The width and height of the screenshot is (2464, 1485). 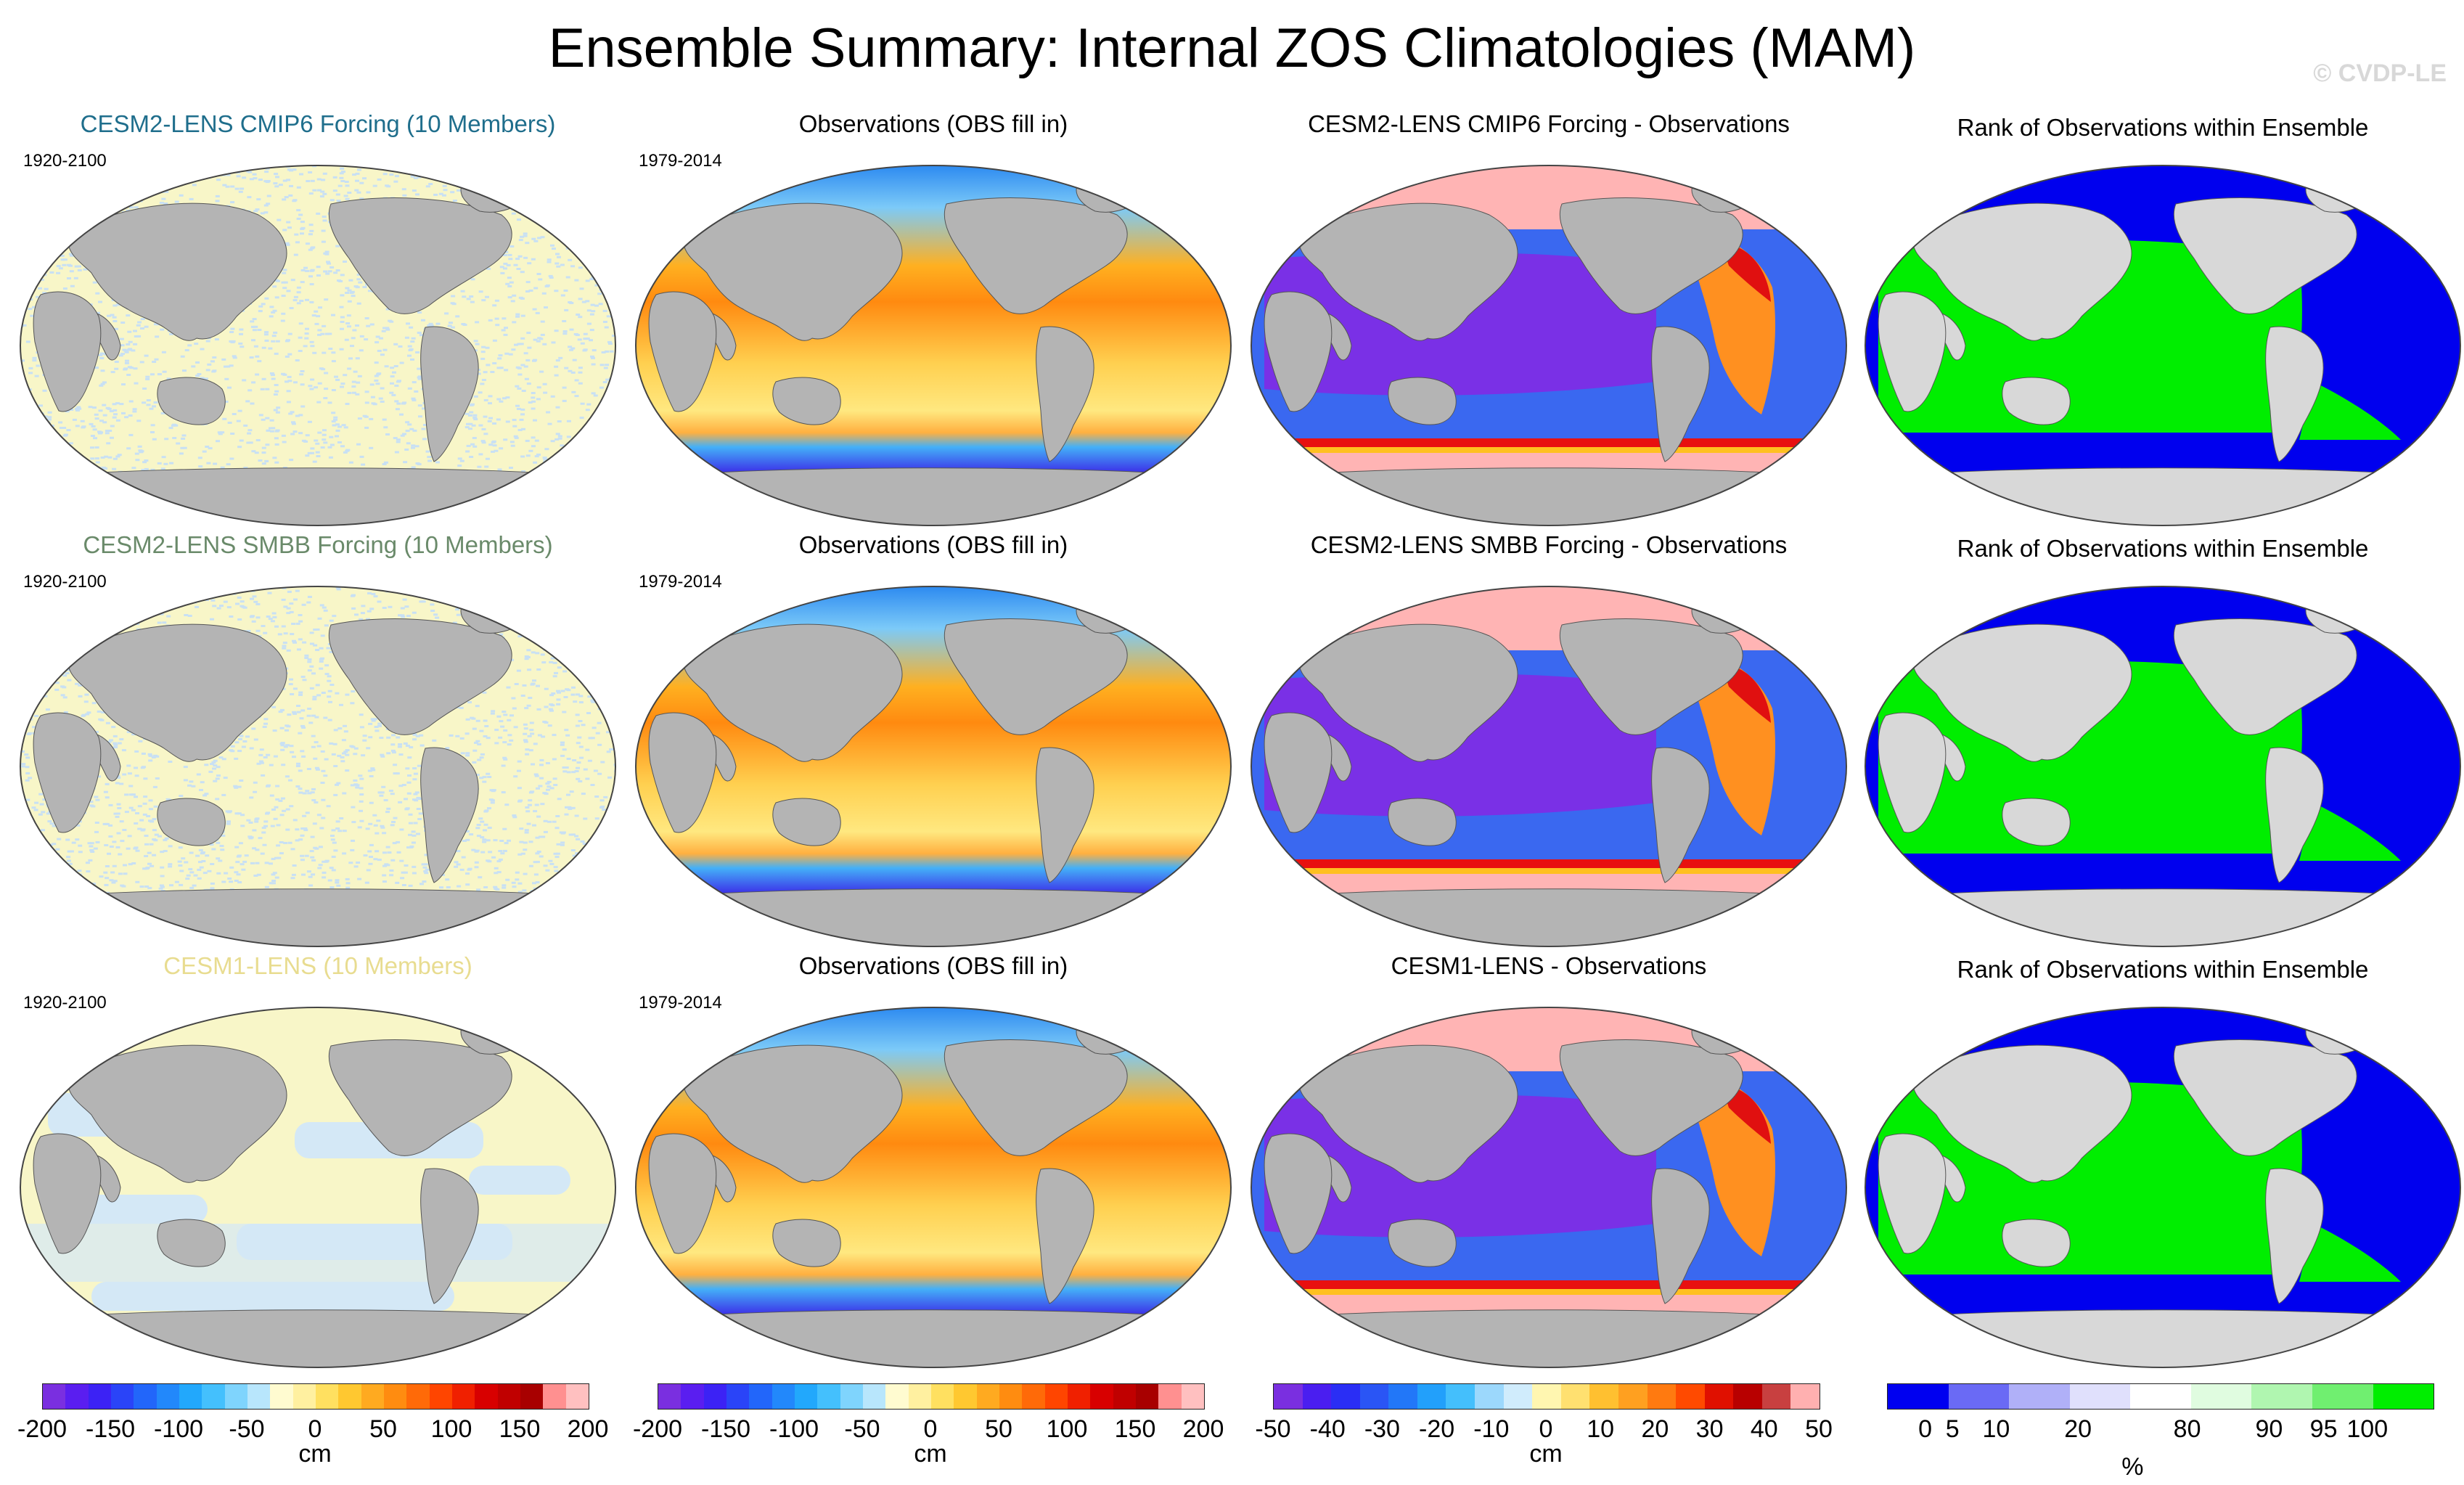 I want to click on colorbar-tick-label: 100, so click(x=451, y=1429).